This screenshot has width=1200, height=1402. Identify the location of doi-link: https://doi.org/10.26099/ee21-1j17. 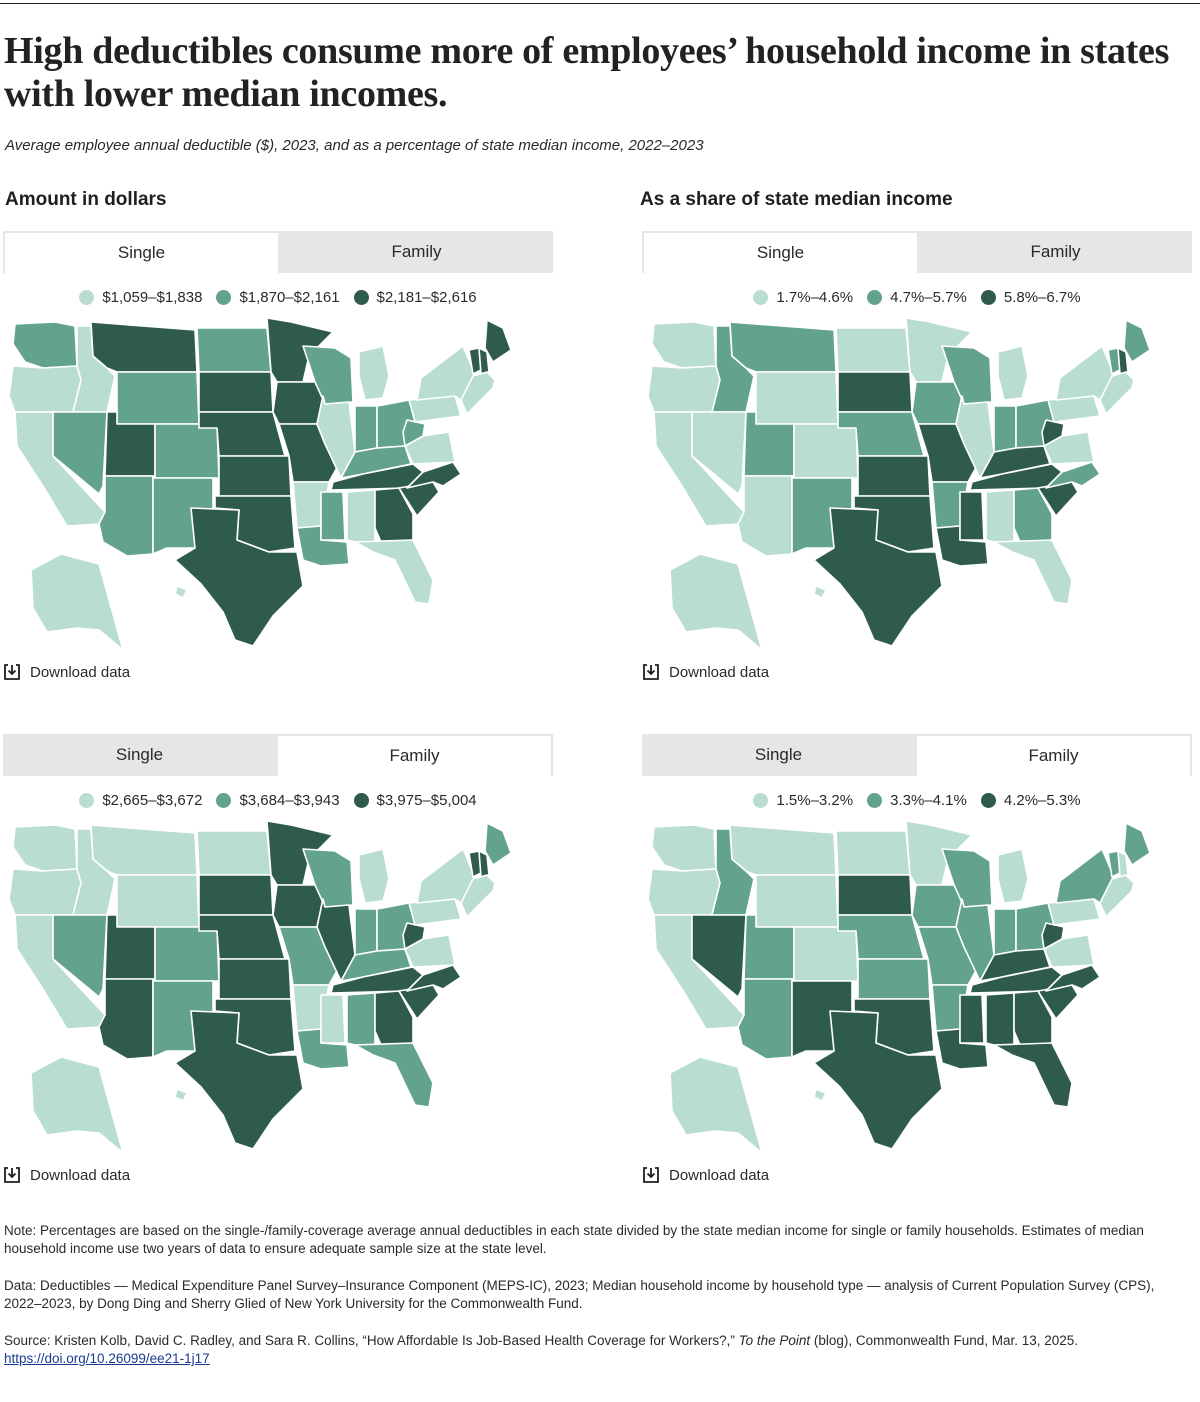
(107, 1358).